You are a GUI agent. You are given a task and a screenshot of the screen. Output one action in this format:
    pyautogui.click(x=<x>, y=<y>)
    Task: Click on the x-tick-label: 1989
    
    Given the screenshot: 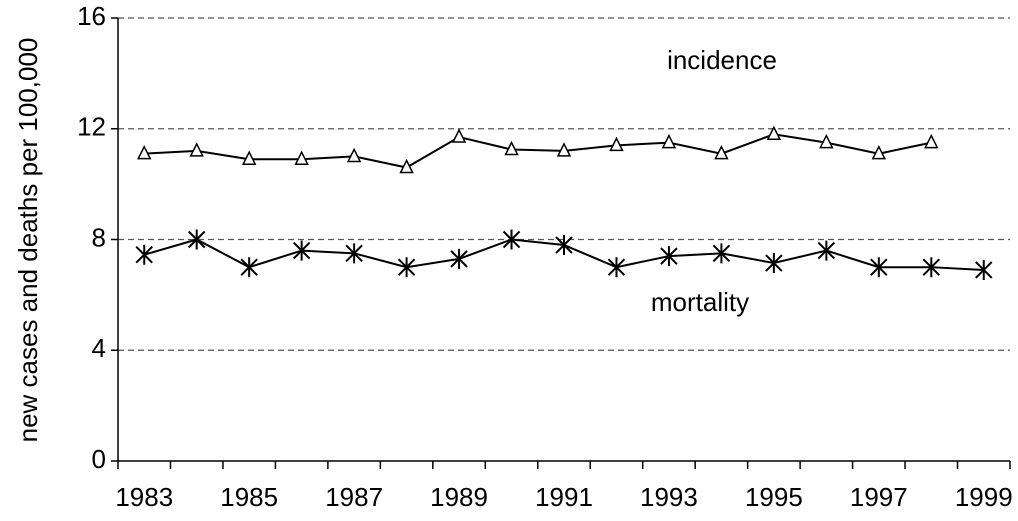 What is the action you would take?
    pyautogui.click(x=459, y=497)
    